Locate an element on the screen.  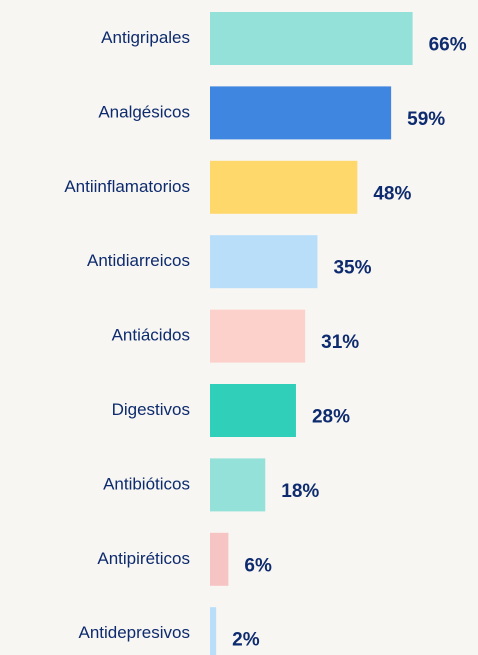
value-label: 28% is located at coordinates (331, 417).